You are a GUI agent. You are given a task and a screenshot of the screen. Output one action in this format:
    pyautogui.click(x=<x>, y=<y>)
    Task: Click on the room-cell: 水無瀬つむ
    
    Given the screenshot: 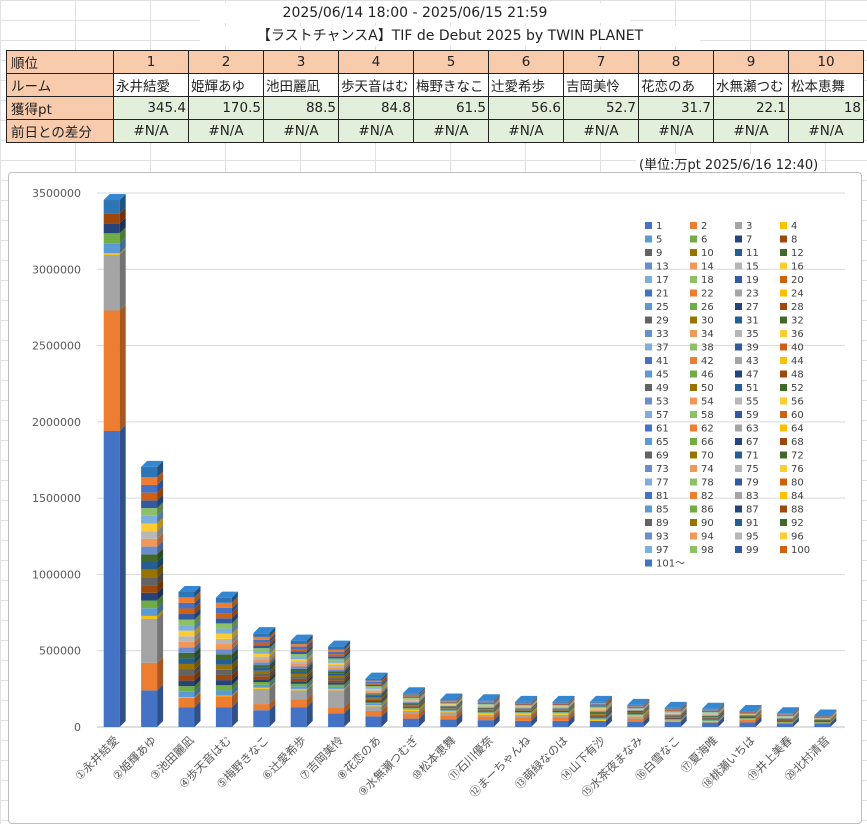 What is the action you would take?
    pyautogui.click(x=751, y=85)
    